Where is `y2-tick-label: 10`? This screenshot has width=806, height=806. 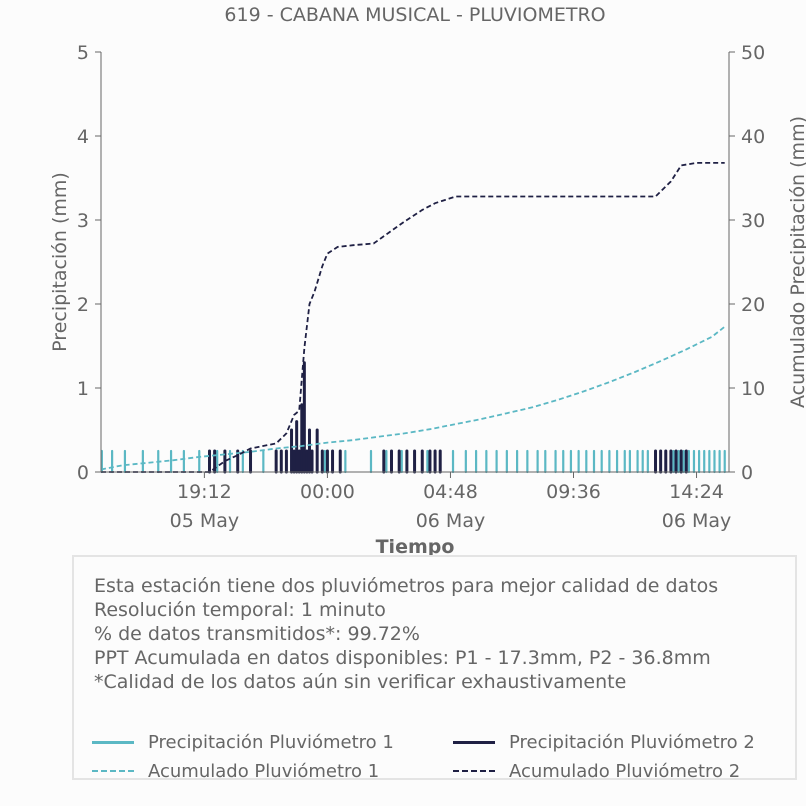 y2-tick-label: 10 is located at coordinates (753, 389).